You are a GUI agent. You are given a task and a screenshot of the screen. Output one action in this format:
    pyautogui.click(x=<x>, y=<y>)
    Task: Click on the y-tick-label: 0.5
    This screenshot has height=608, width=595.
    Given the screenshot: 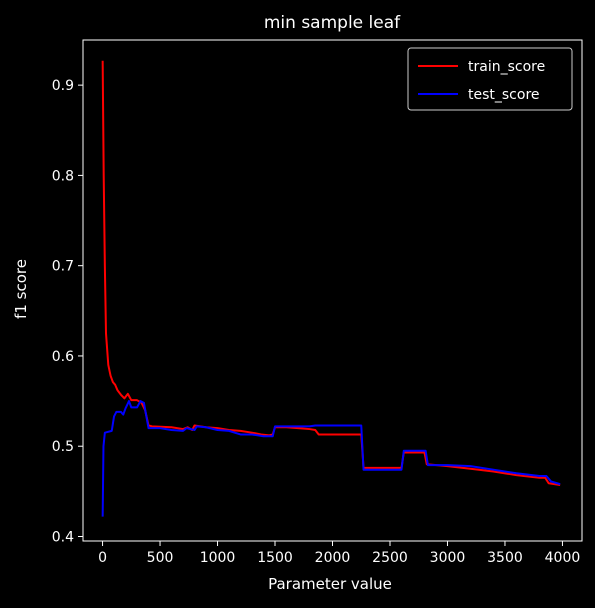 What is the action you would take?
    pyautogui.click(x=63, y=447)
    